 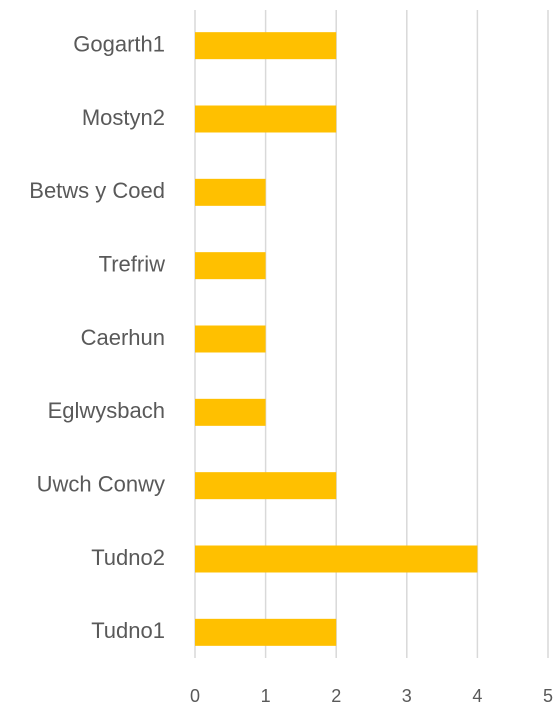 What do you see at coordinates (132, 263) in the screenshot?
I see `y-tick-label: Trefriw` at bounding box center [132, 263].